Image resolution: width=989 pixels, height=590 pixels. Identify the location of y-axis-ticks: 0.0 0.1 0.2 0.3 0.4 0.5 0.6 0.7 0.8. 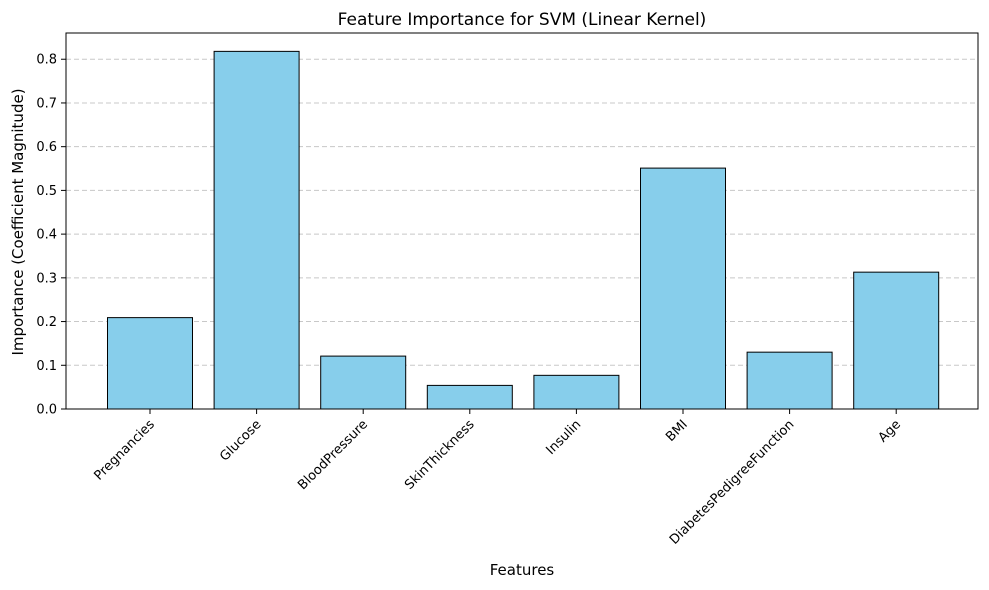
(51, 235).